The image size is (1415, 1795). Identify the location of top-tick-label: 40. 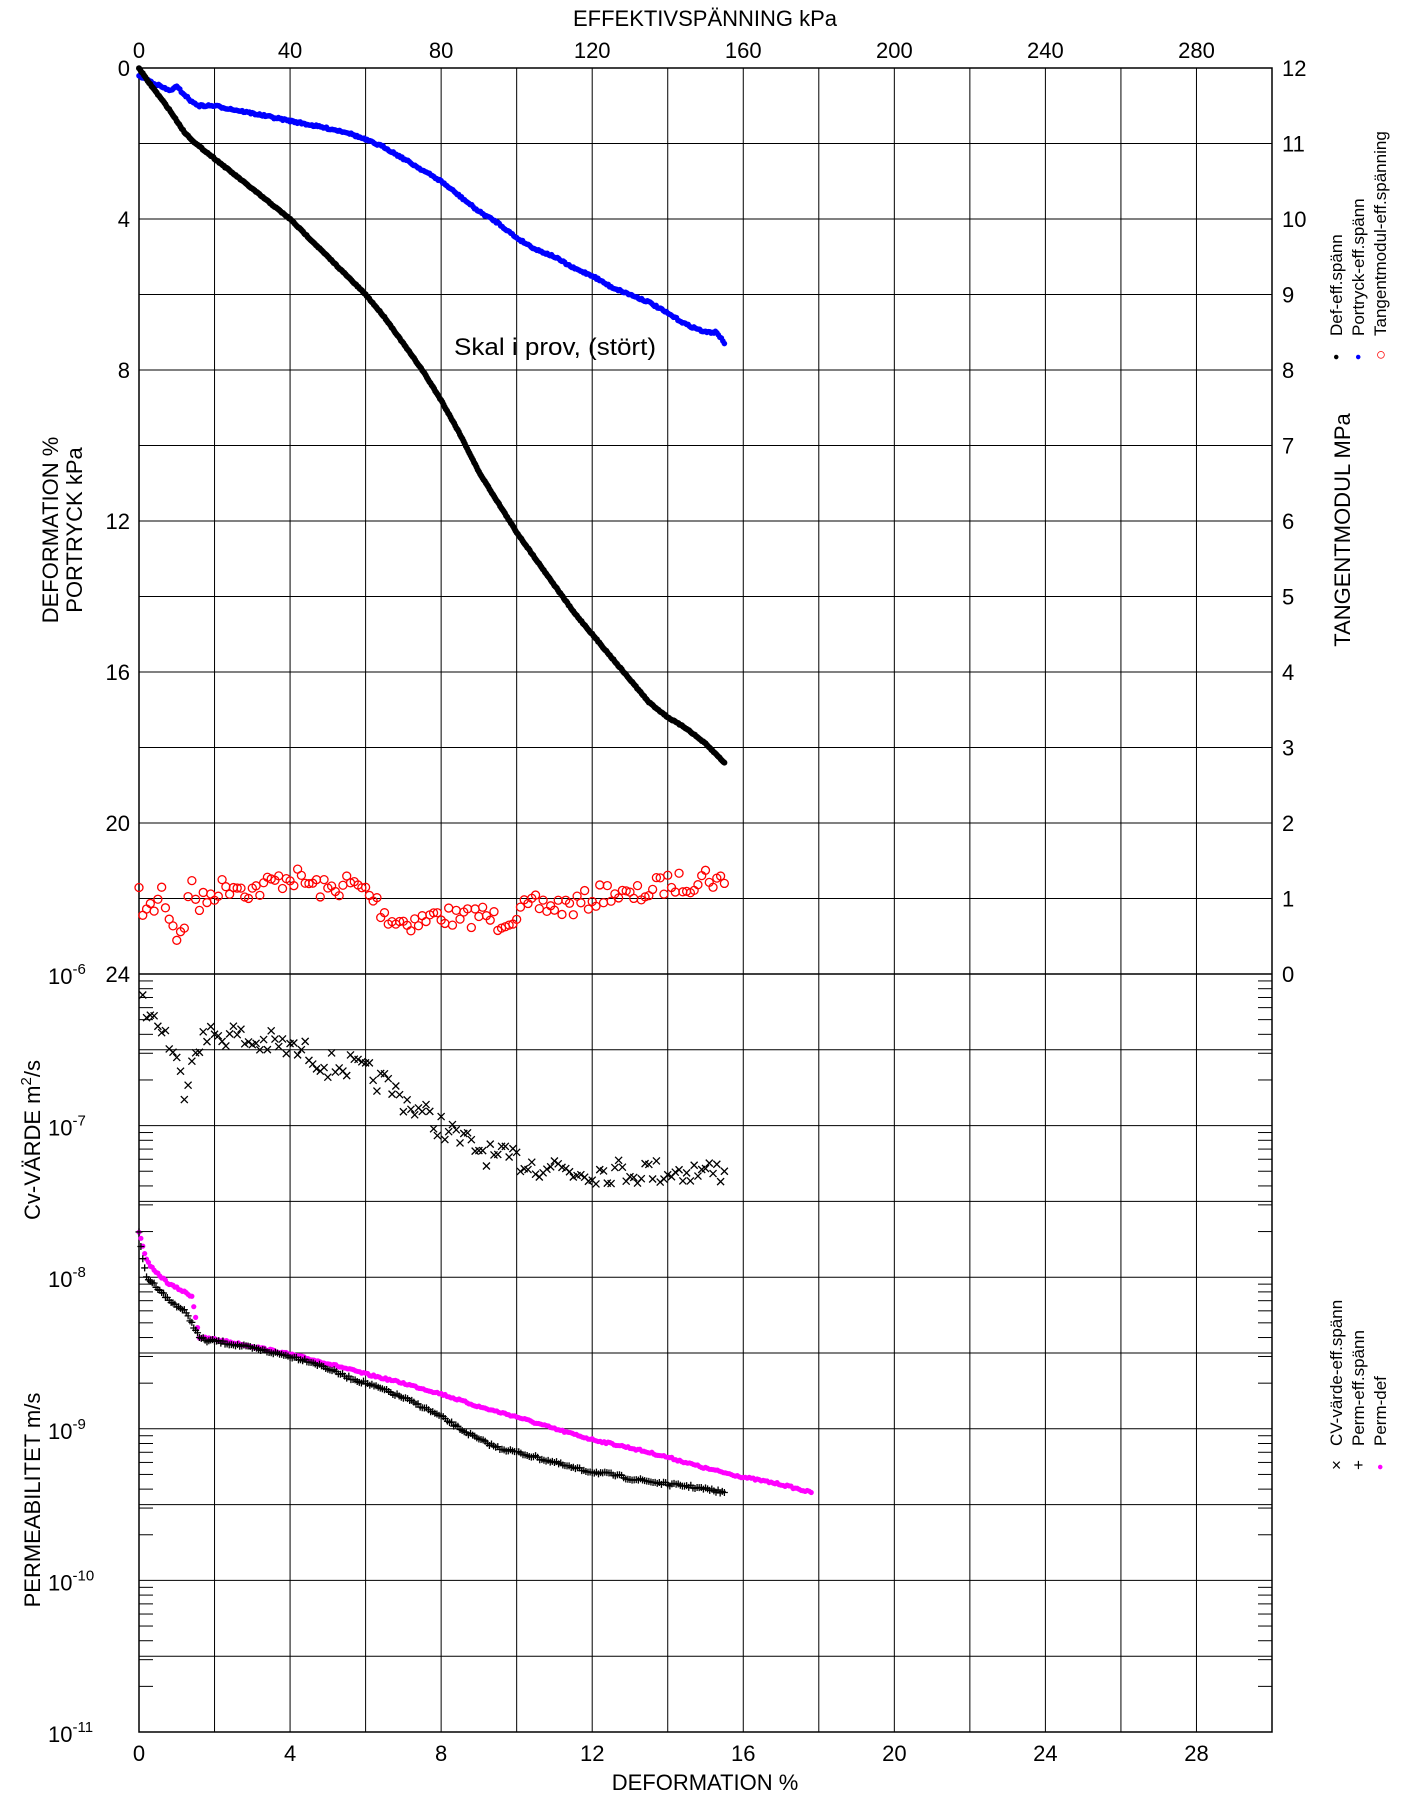
(290, 50).